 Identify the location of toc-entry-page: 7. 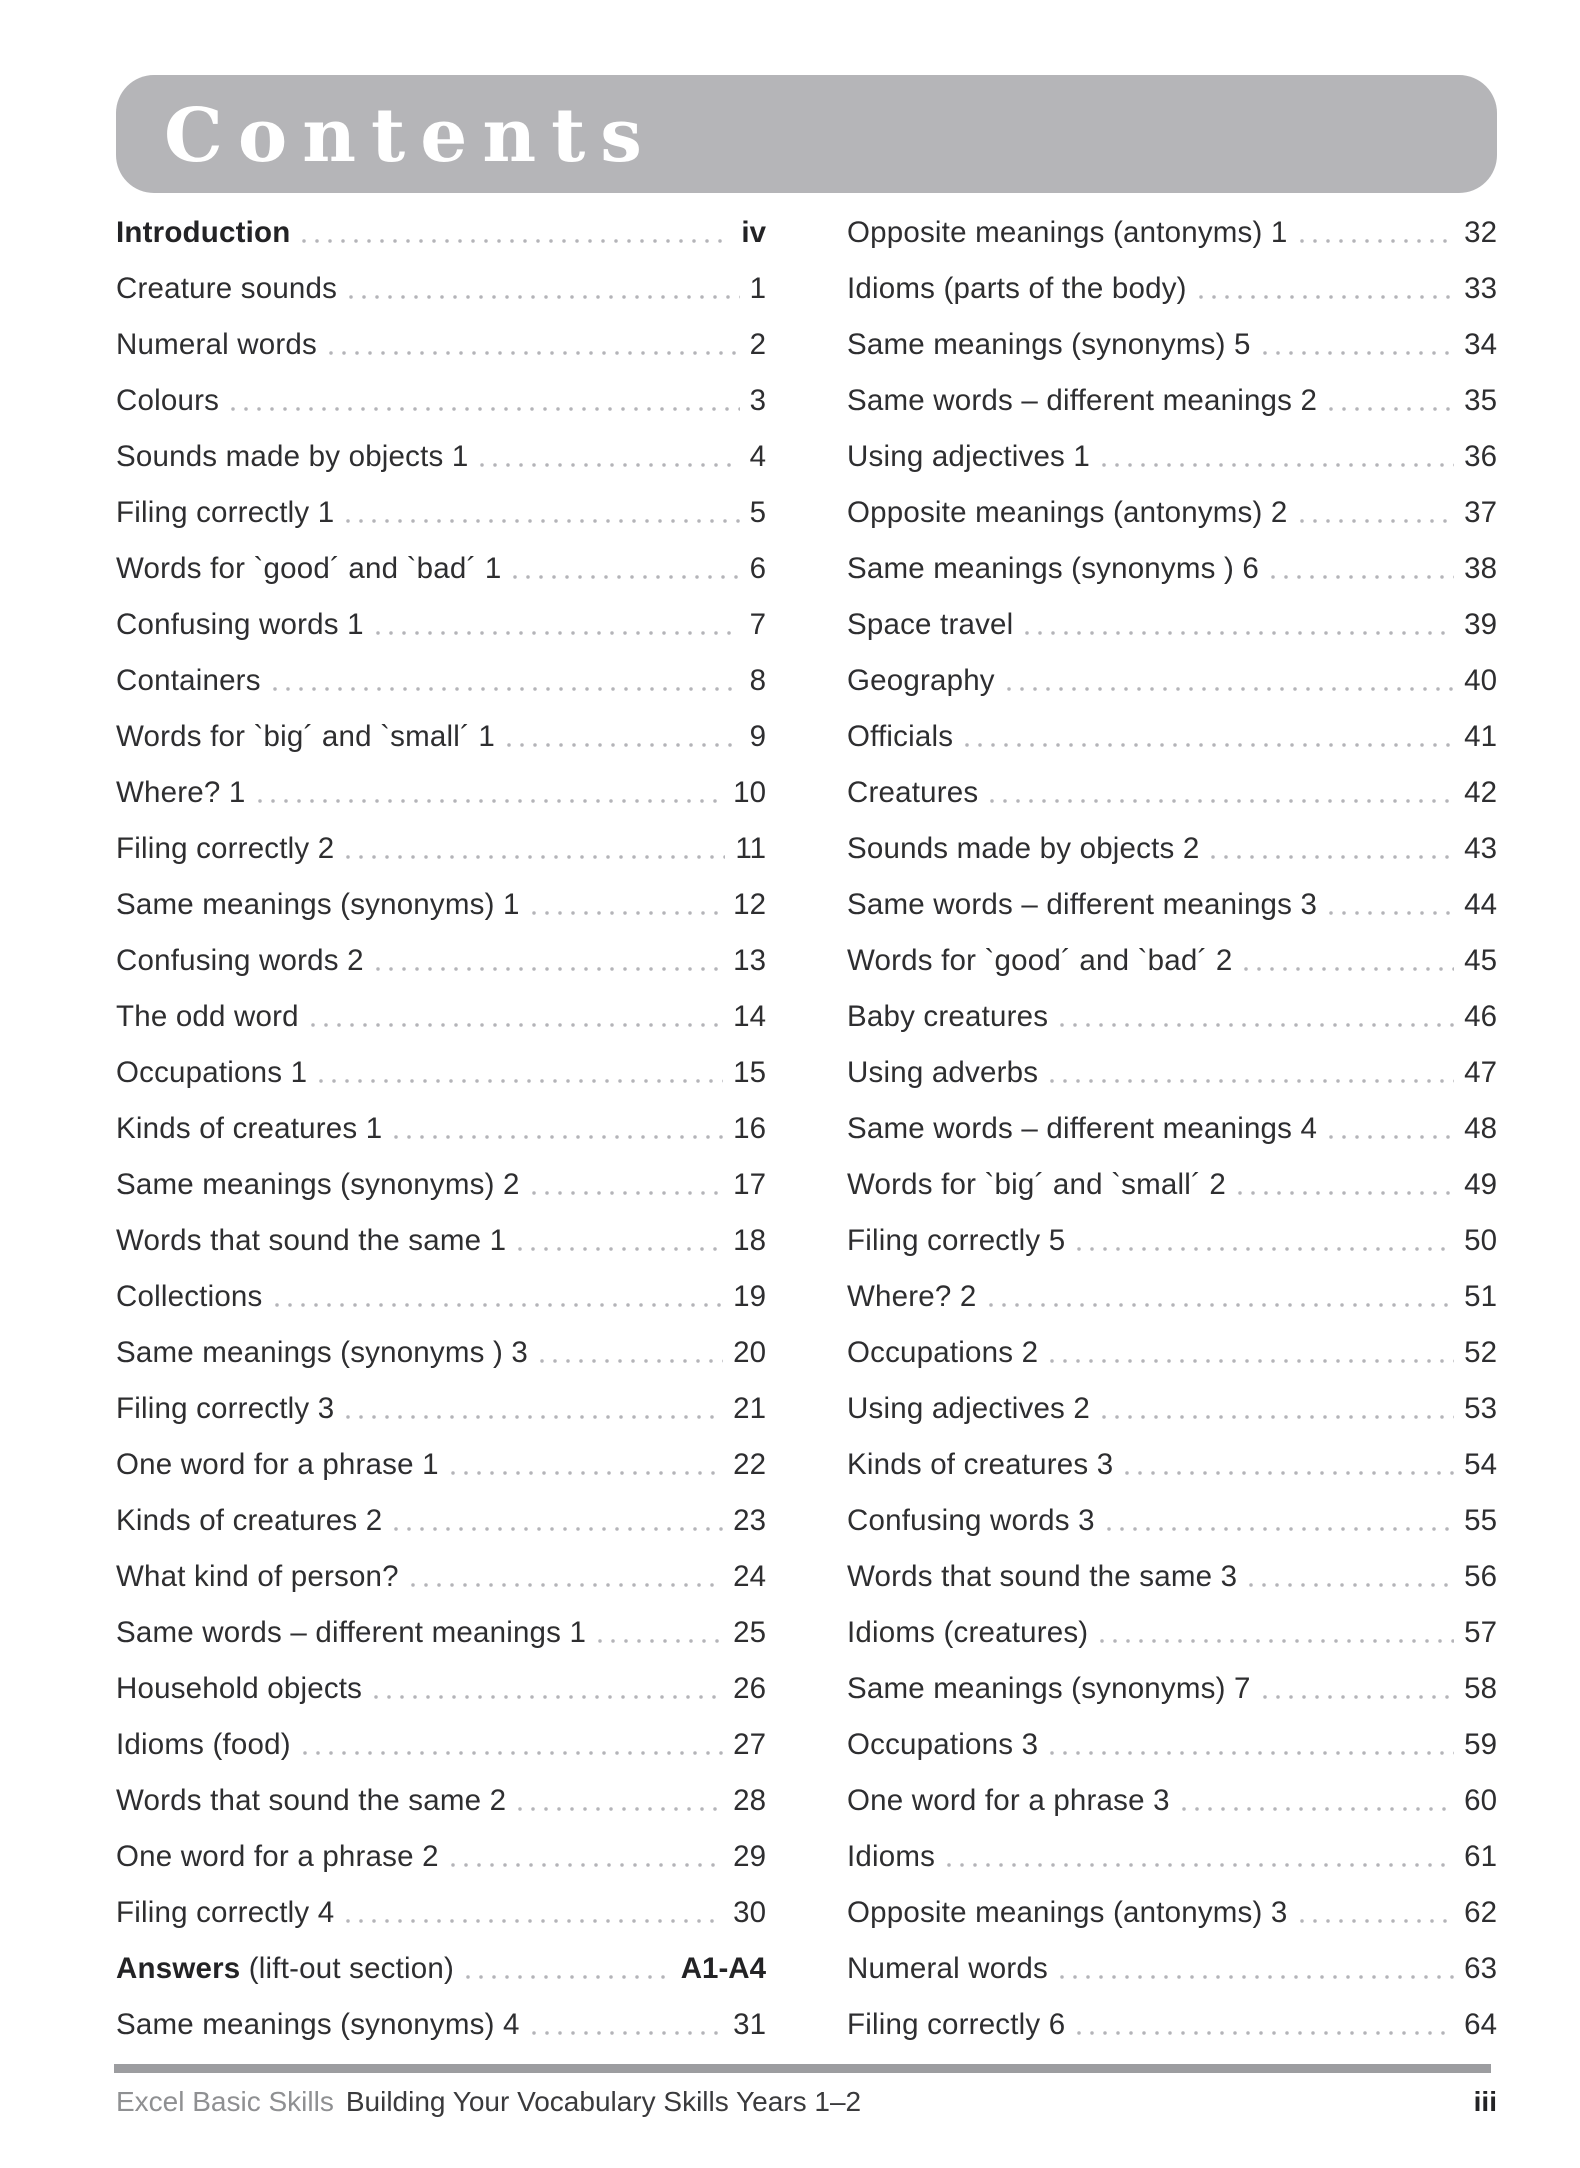
(757, 624).